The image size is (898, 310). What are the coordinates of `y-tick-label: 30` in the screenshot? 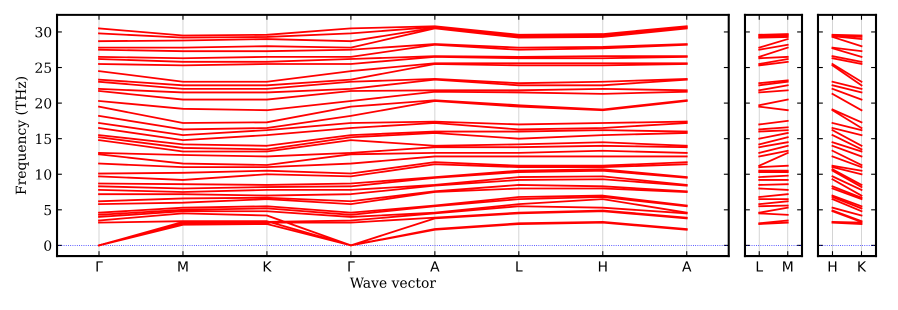 It's located at (44, 32).